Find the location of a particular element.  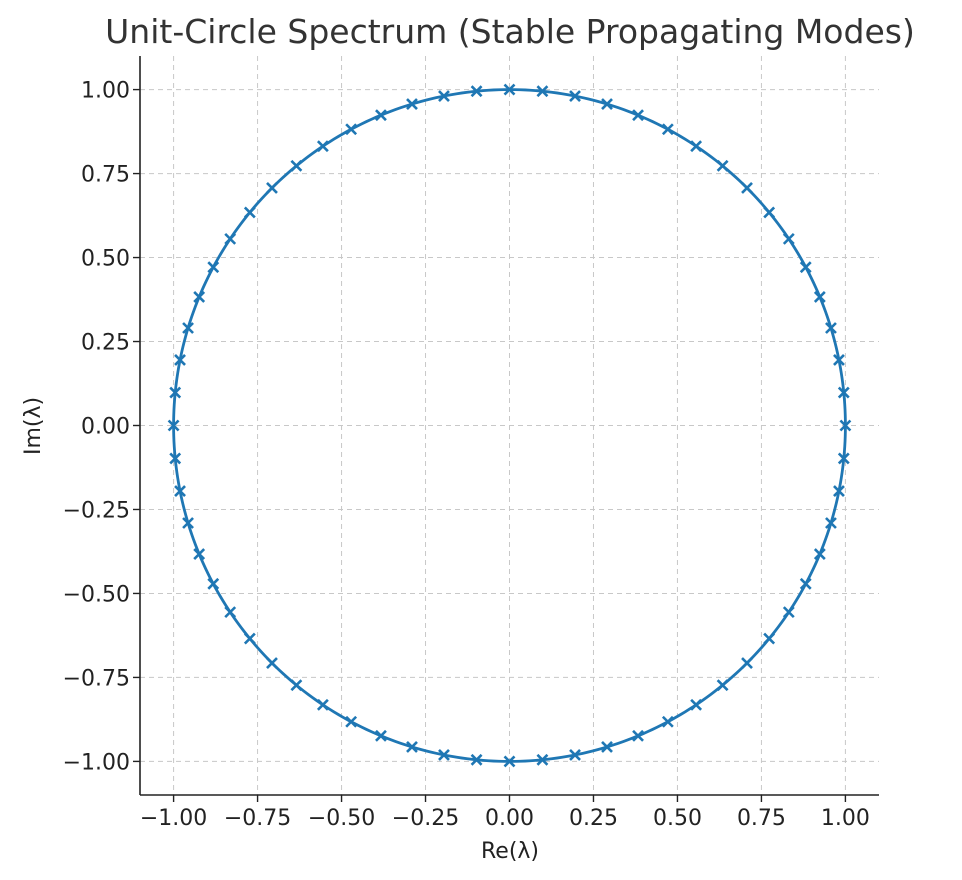

x-axis-ticks: −1.00 −0.75 −0.50 −0.25 0.00 0.25 0.50 0.75 1.00 is located at coordinates (505, 813).